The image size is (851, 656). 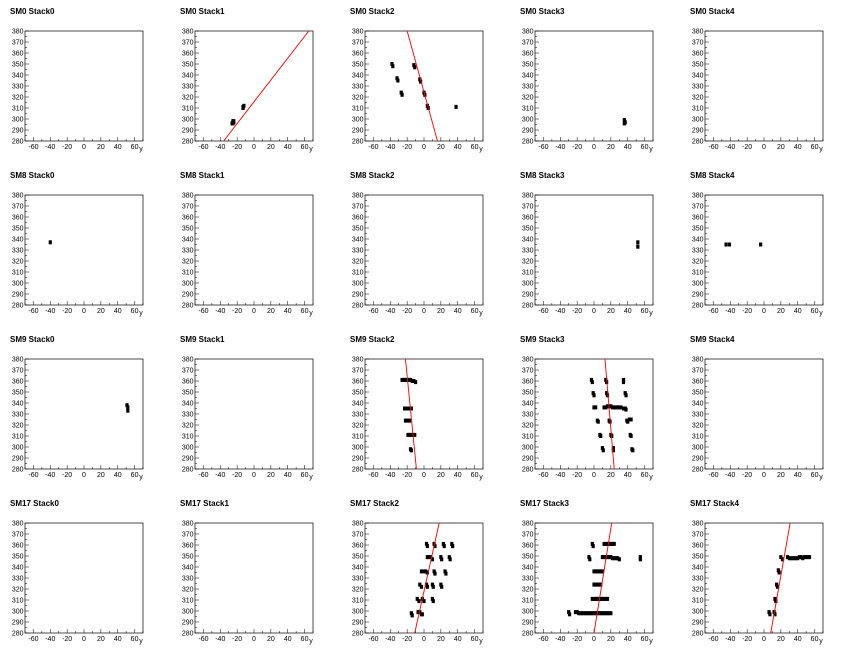 I want to click on fit-line, so click(x=780, y=578).